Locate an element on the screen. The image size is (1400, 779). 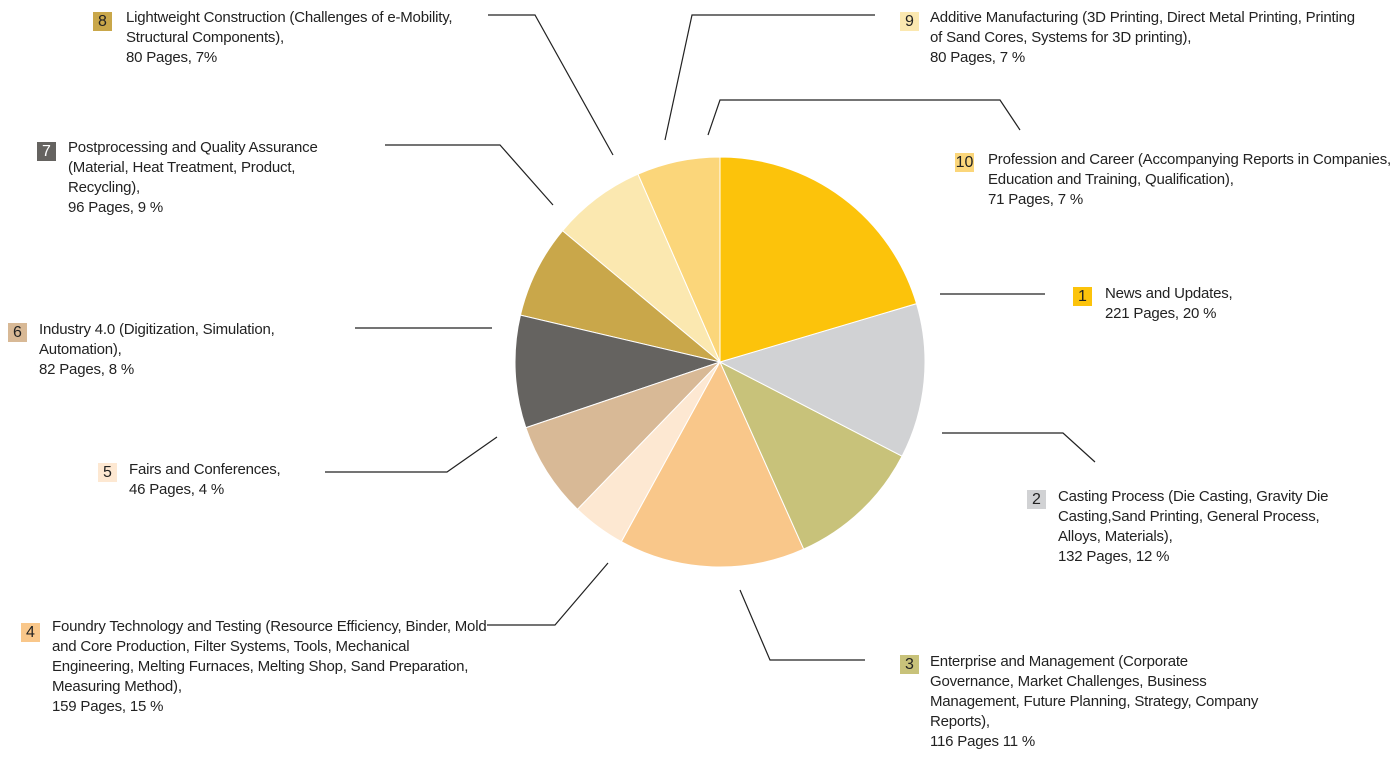
slice-label: News and Updates, 221 Pages, 20 % is located at coordinates (1190, 304).